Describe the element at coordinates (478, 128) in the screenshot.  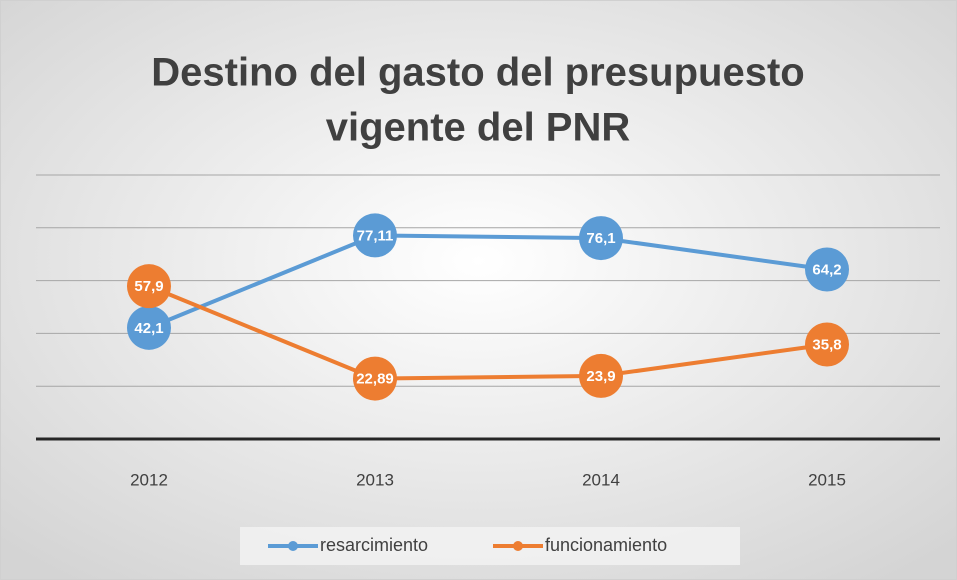
I see `chart-title: vigente del PNR` at that location.